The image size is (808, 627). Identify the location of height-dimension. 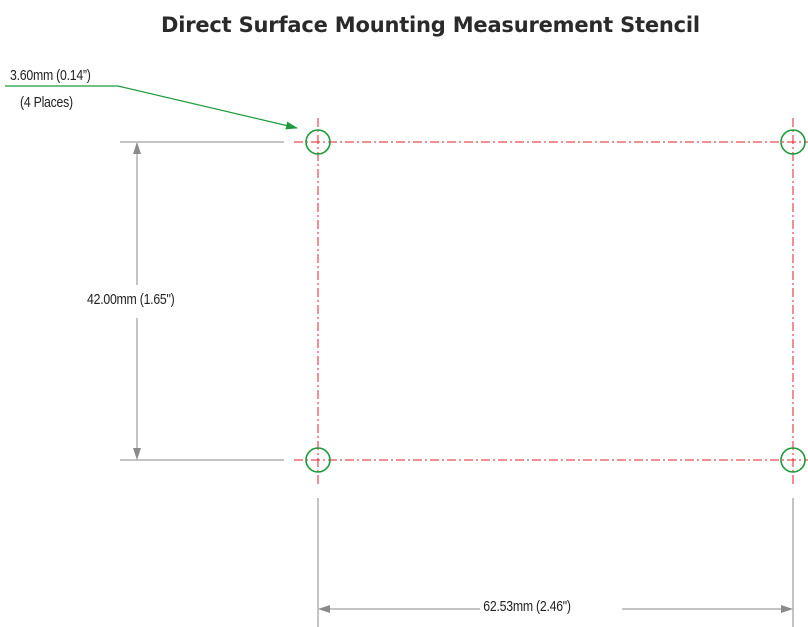
(202, 301).